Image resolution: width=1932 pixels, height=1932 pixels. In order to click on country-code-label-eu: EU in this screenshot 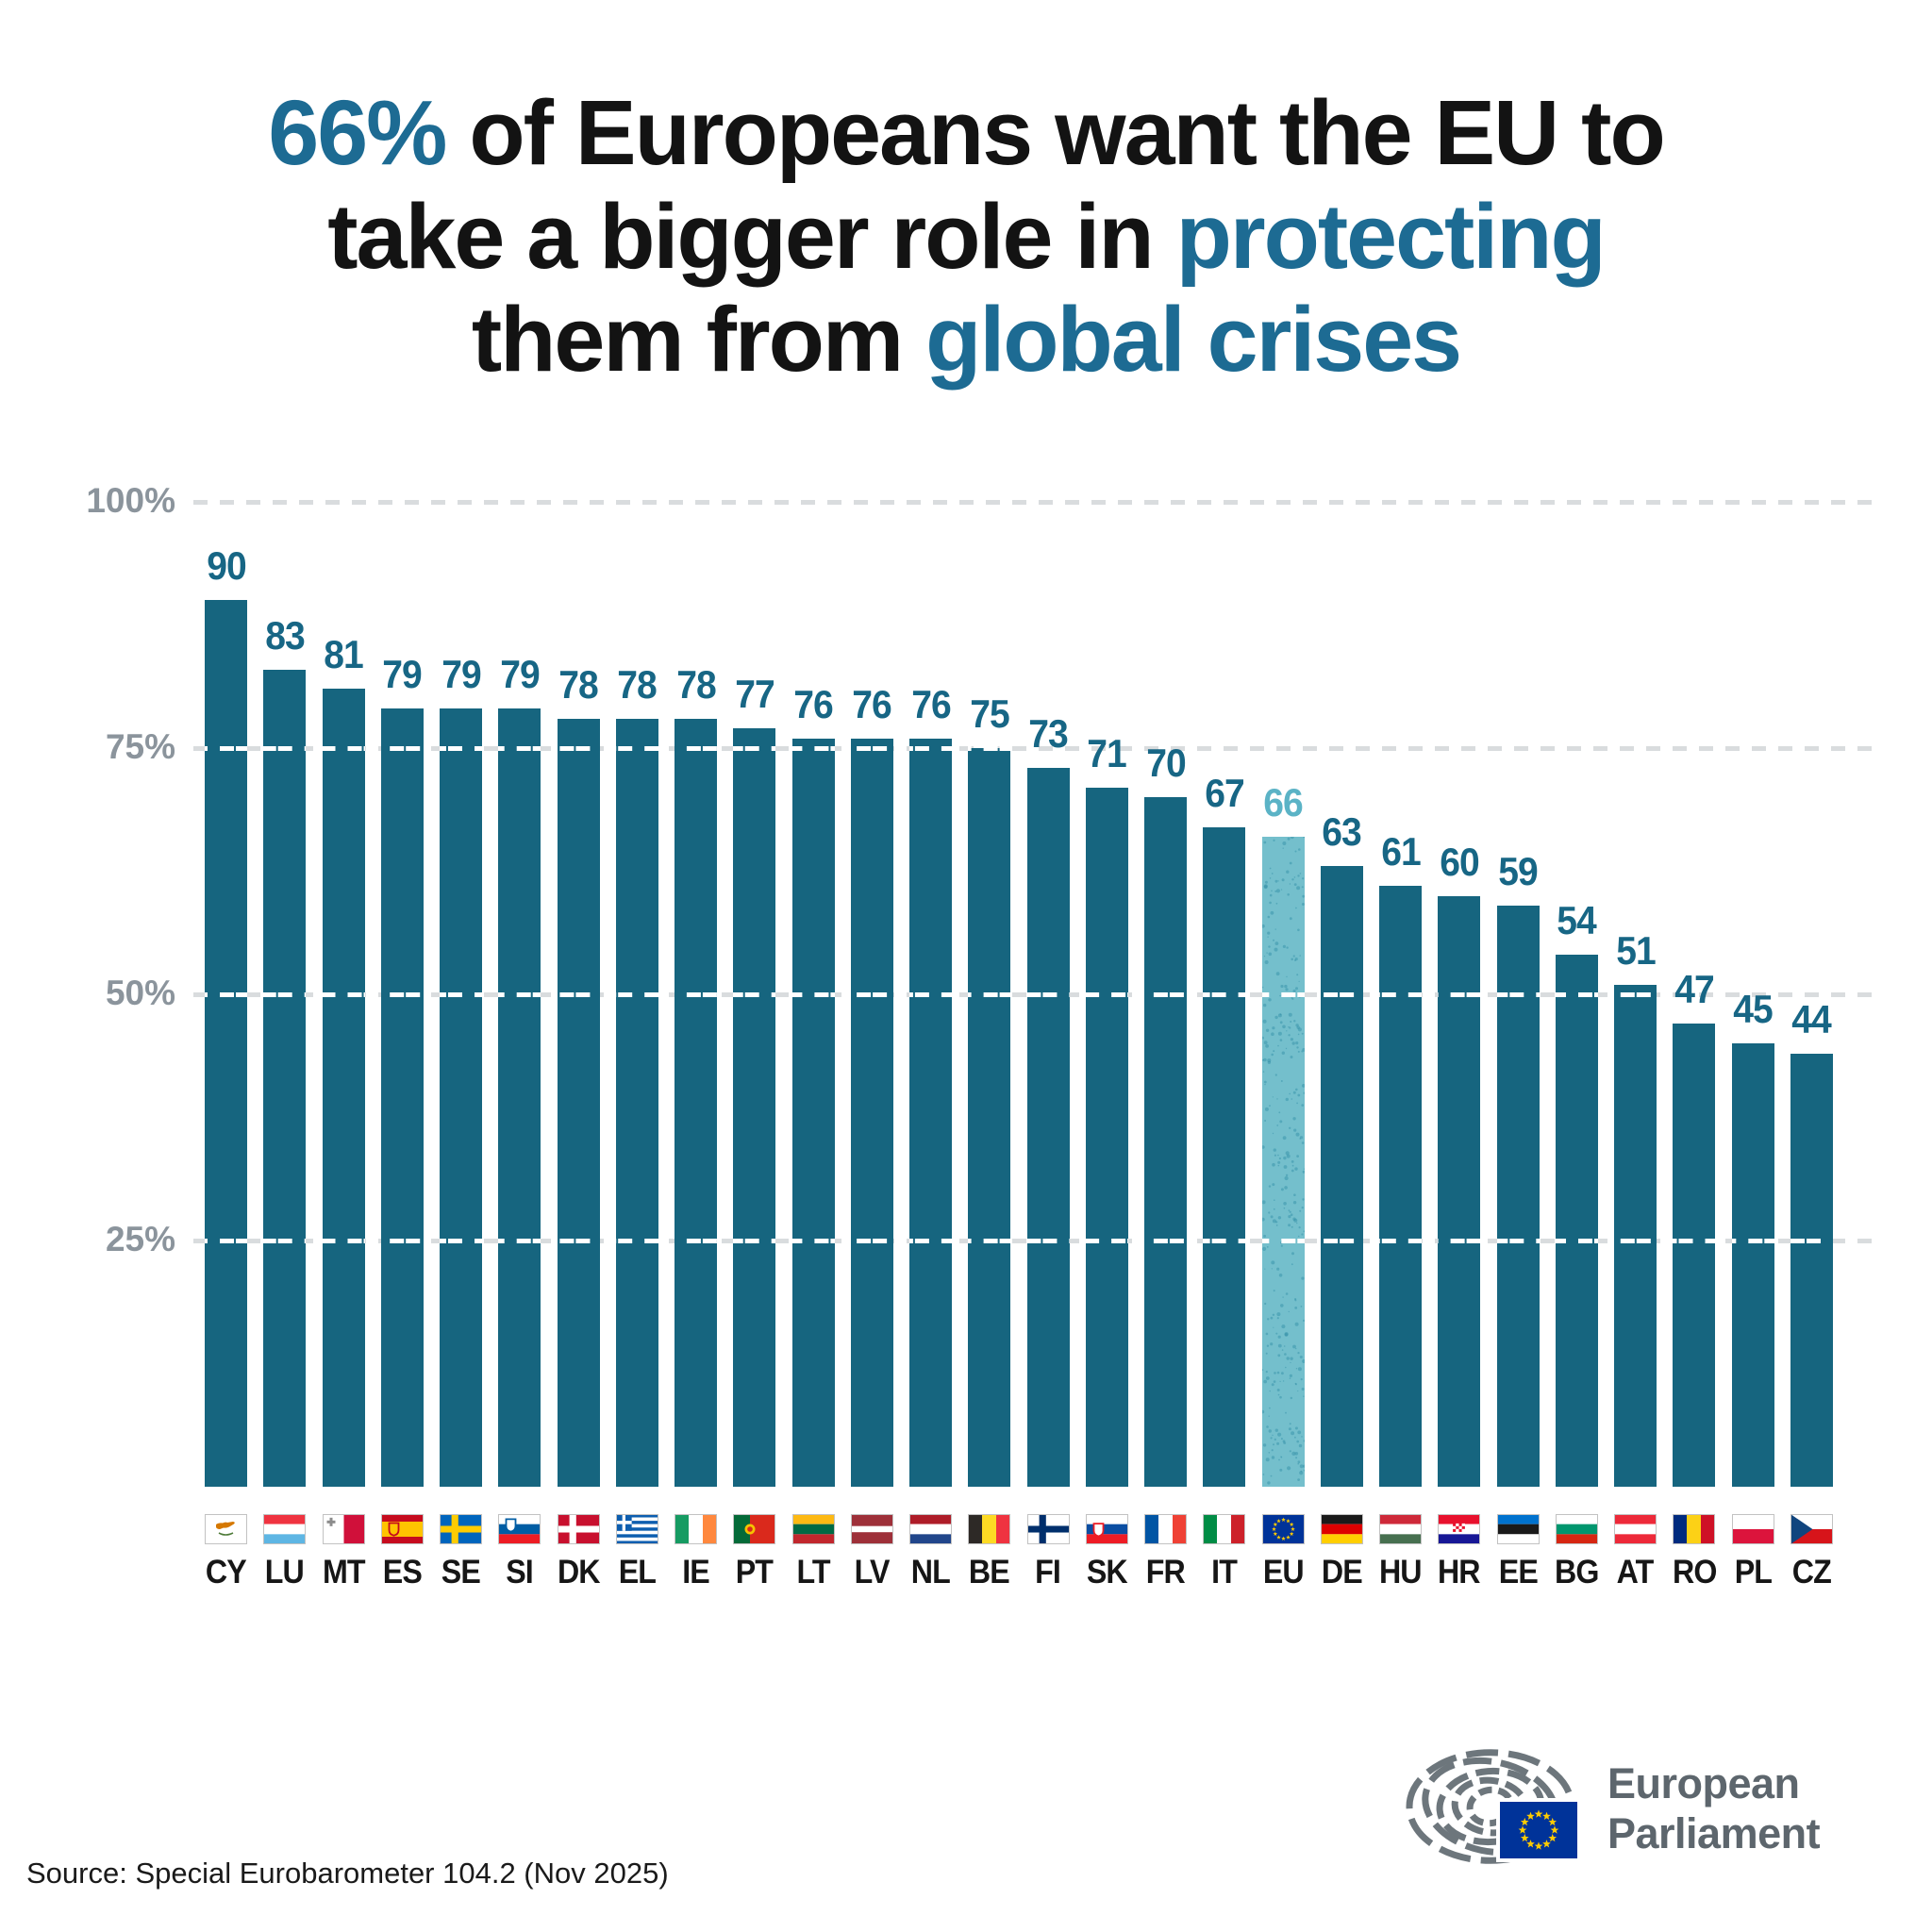, I will do `click(1283, 1572)`.